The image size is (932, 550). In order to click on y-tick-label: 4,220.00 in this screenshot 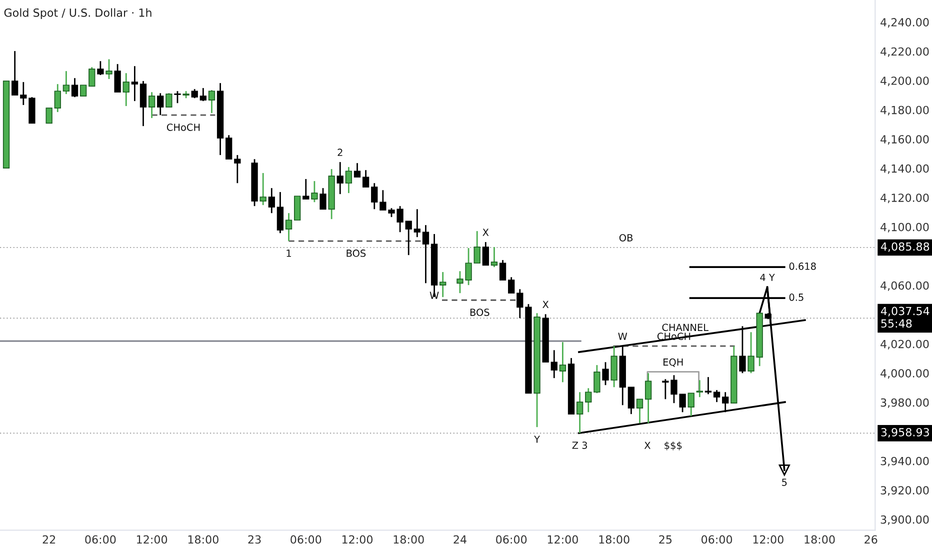, I will do `click(904, 52)`.